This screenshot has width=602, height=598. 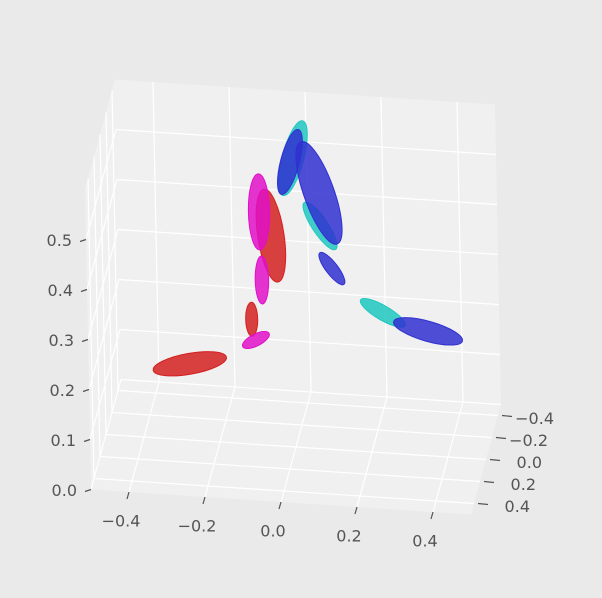 I want to click on z-tick-label: 0.5, so click(x=59, y=240).